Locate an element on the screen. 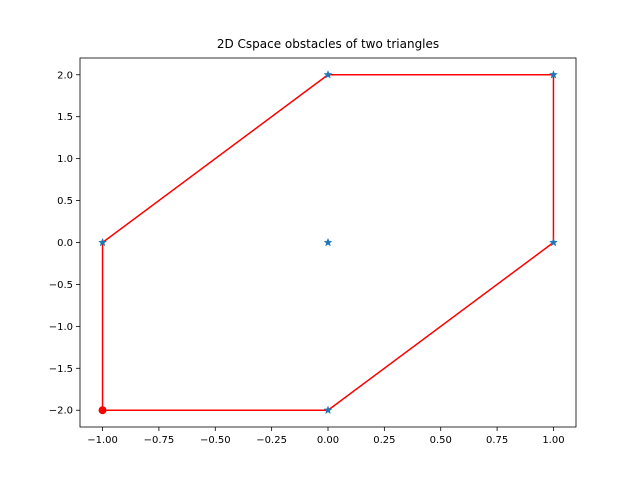 Image resolution: width=640 pixels, height=480 pixels. x-tick-label: −0.75 is located at coordinates (159, 440).